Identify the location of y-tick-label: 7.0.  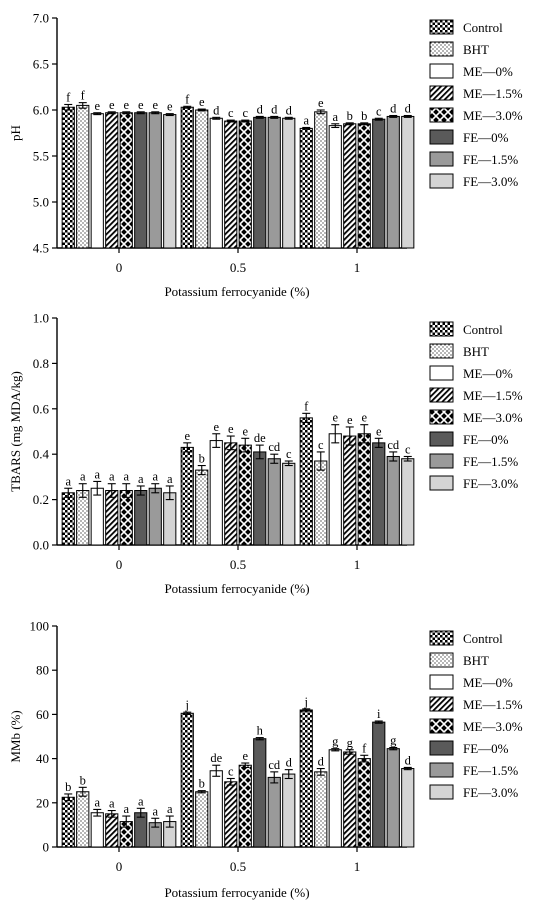
(41, 18).